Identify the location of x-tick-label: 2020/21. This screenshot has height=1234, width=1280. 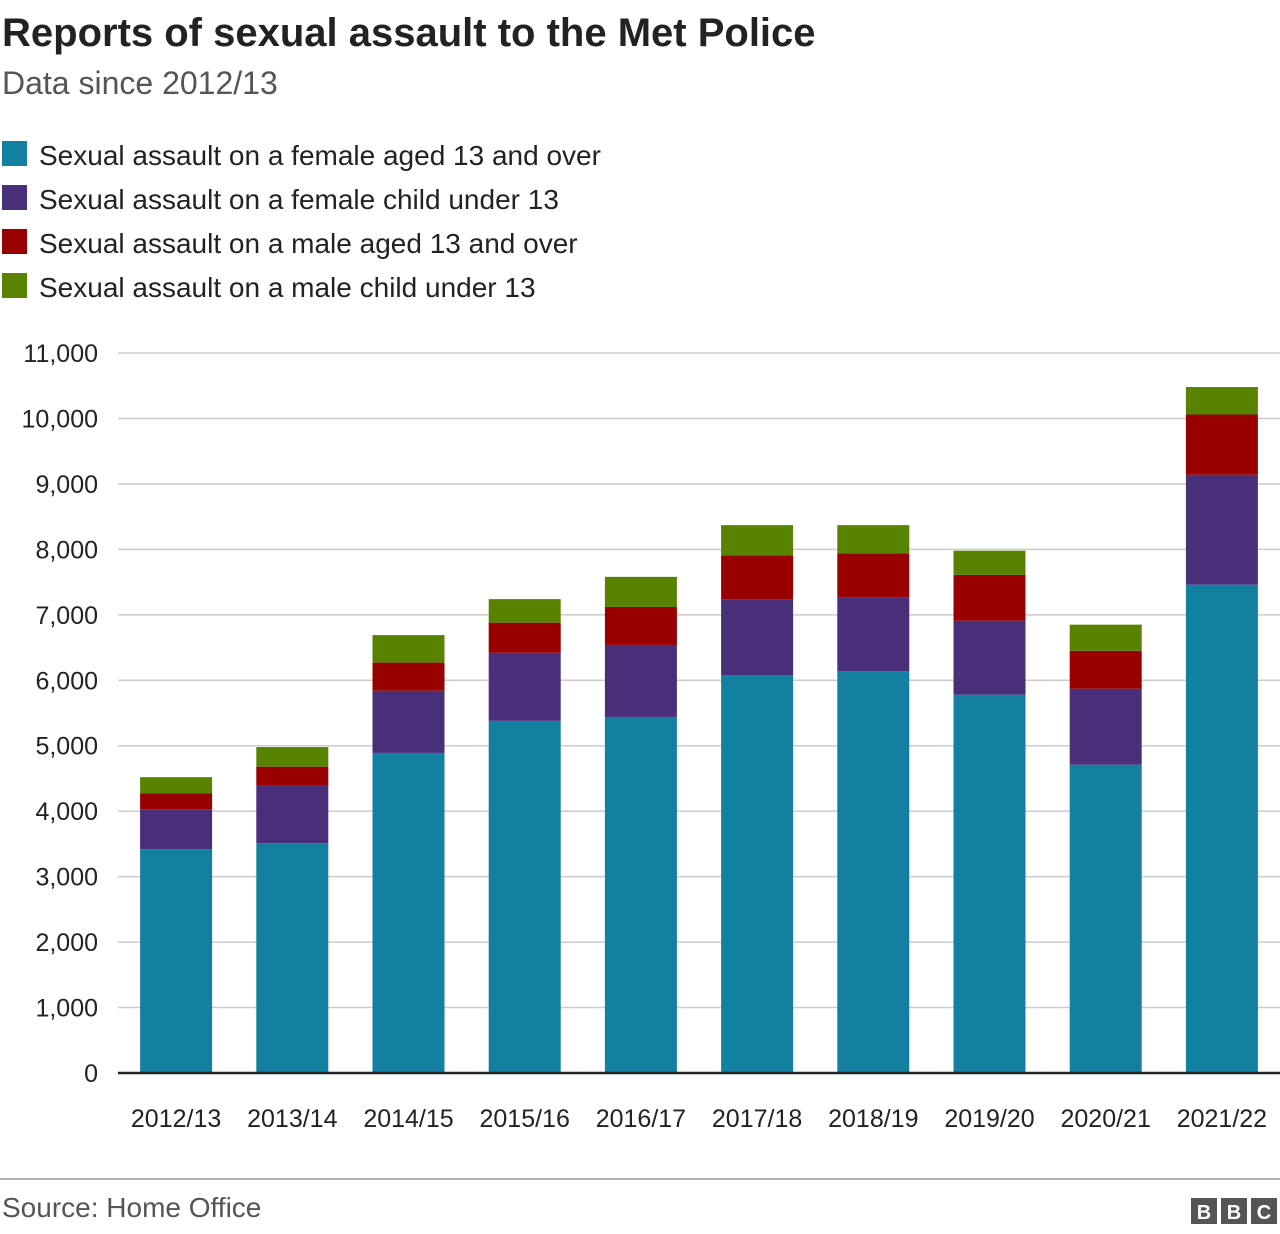
(1106, 1119).